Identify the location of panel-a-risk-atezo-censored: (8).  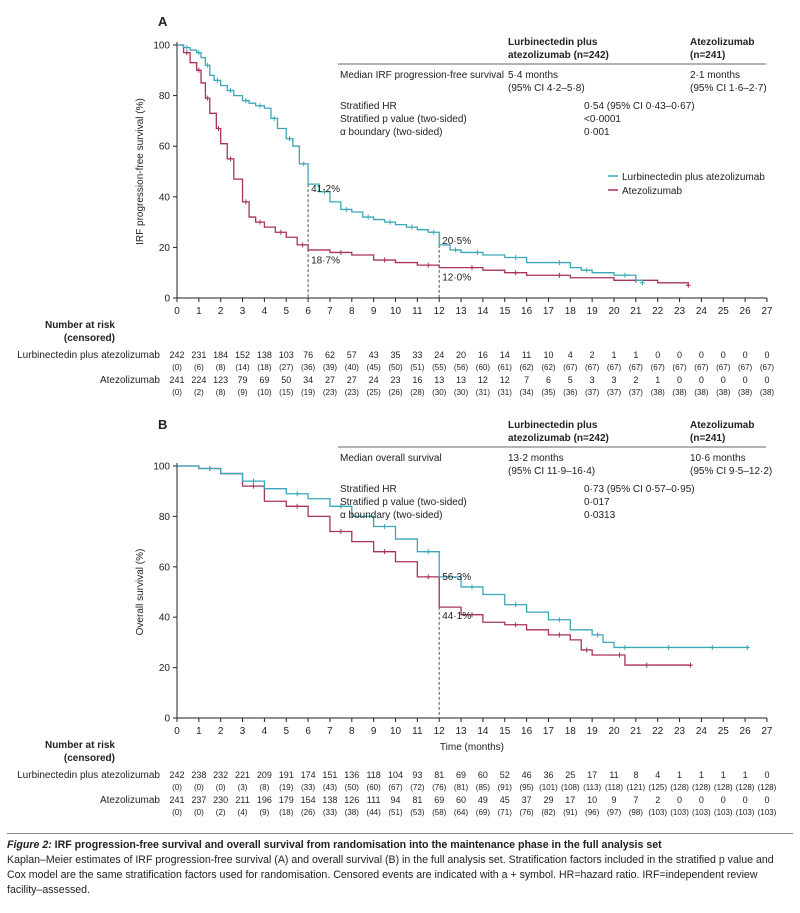
(221, 392).